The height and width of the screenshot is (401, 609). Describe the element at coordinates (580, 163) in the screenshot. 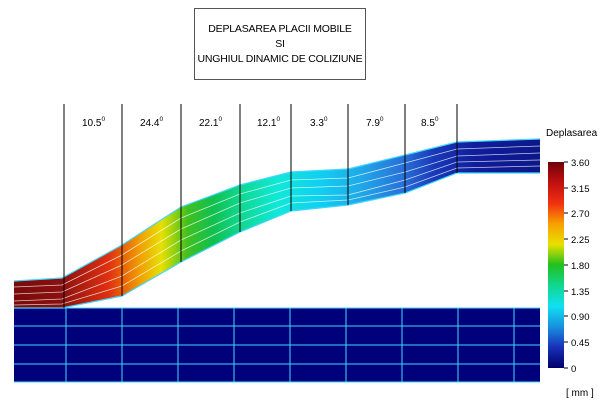

I see `legend-tick-label-1: 3.60` at that location.